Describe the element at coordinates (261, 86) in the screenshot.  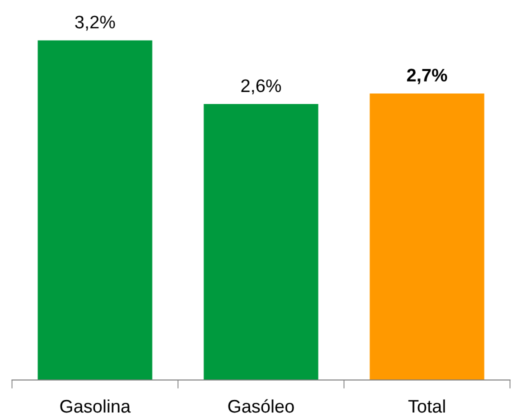
I see `data-label: 2,6%` at that location.